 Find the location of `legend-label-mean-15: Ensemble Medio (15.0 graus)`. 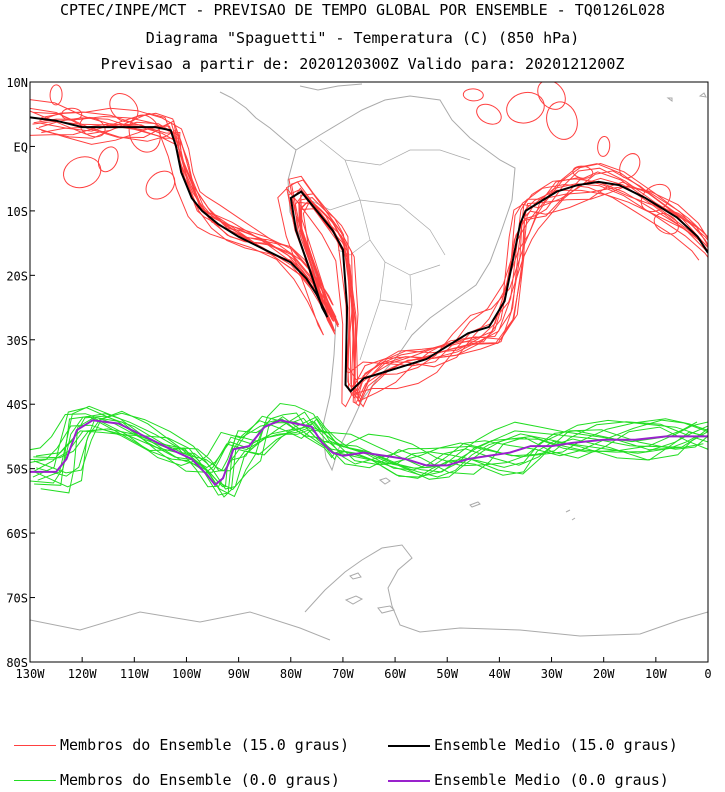

legend-label-mean-15: Ensemble Medio (15.0 graus) is located at coordinates (556, 745).